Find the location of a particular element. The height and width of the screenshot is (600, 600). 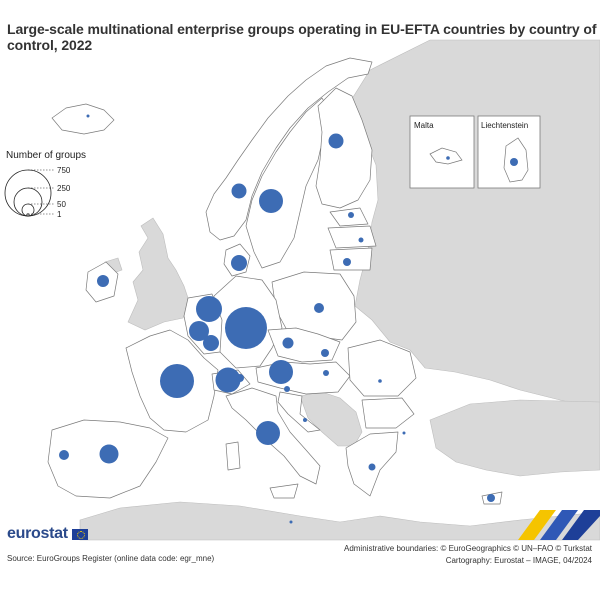

bubble-france is located at coordinates (177, 381).